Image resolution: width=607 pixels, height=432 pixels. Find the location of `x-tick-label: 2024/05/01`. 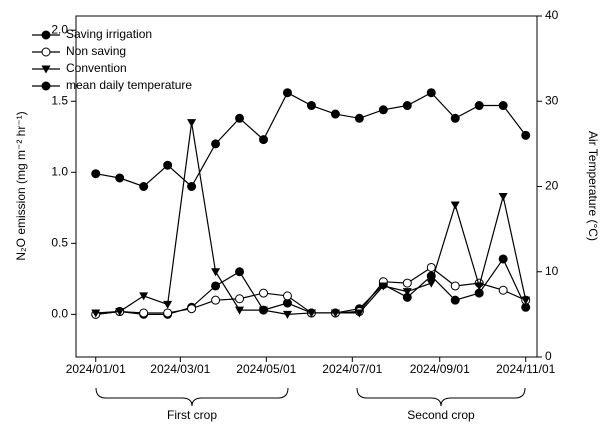

x-tick-label: 2024/05/01 is located at coordinates (266, 369).